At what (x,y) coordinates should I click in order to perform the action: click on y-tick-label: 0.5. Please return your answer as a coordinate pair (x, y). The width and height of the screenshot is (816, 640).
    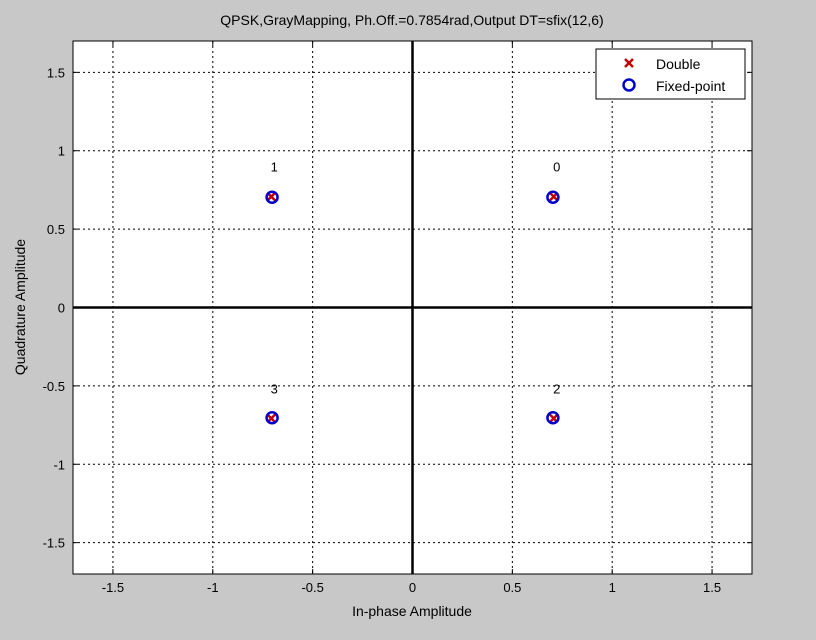
    Looking at the image, I should click on (56, 229).